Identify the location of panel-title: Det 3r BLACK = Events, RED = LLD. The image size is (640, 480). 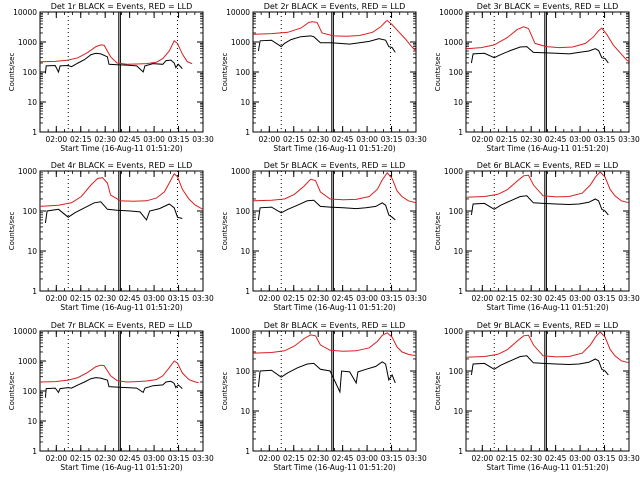
(548, 6).